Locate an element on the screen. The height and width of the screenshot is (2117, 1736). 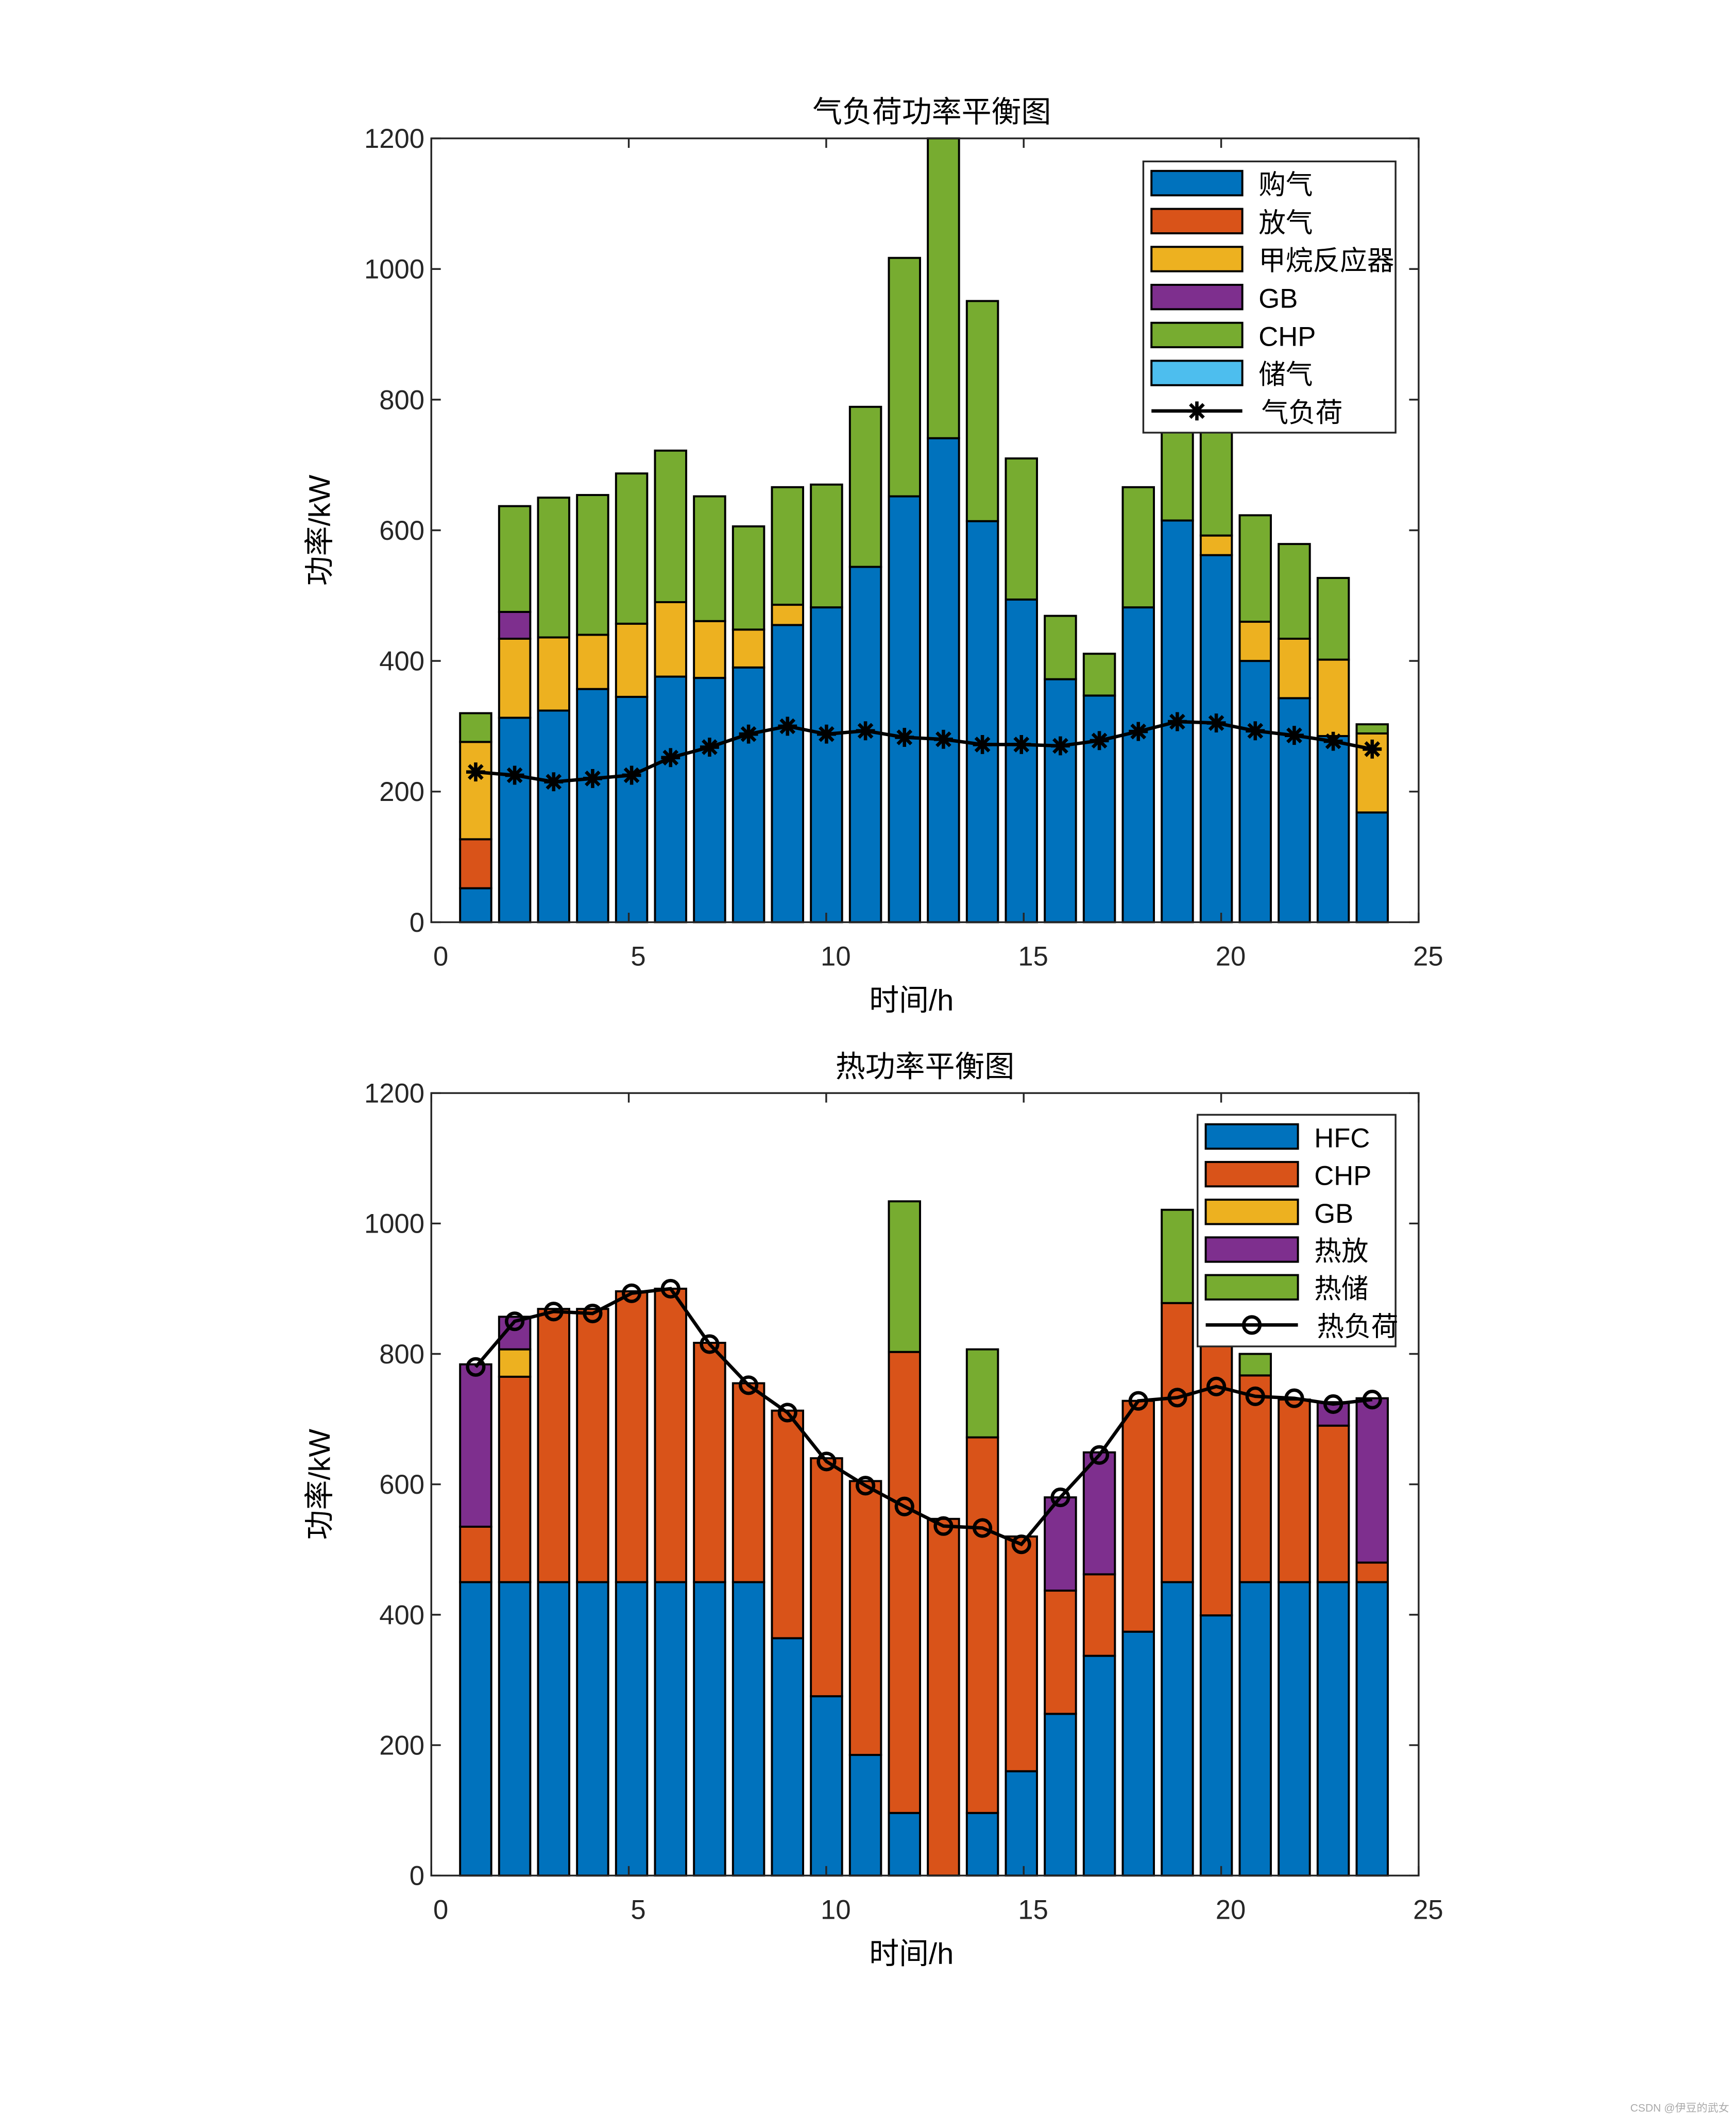
bar-segment-2-h8 is located at coordinates (748, 648).